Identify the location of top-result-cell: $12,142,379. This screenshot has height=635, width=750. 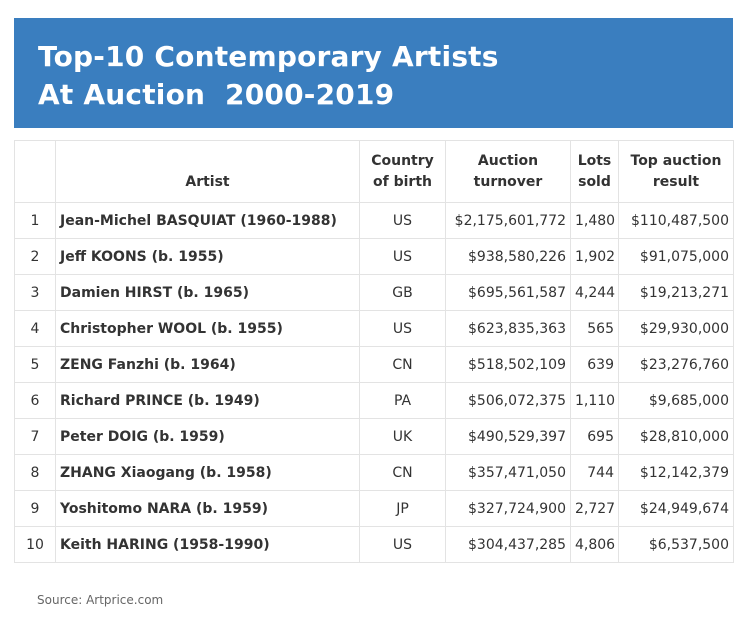
(676, 472).